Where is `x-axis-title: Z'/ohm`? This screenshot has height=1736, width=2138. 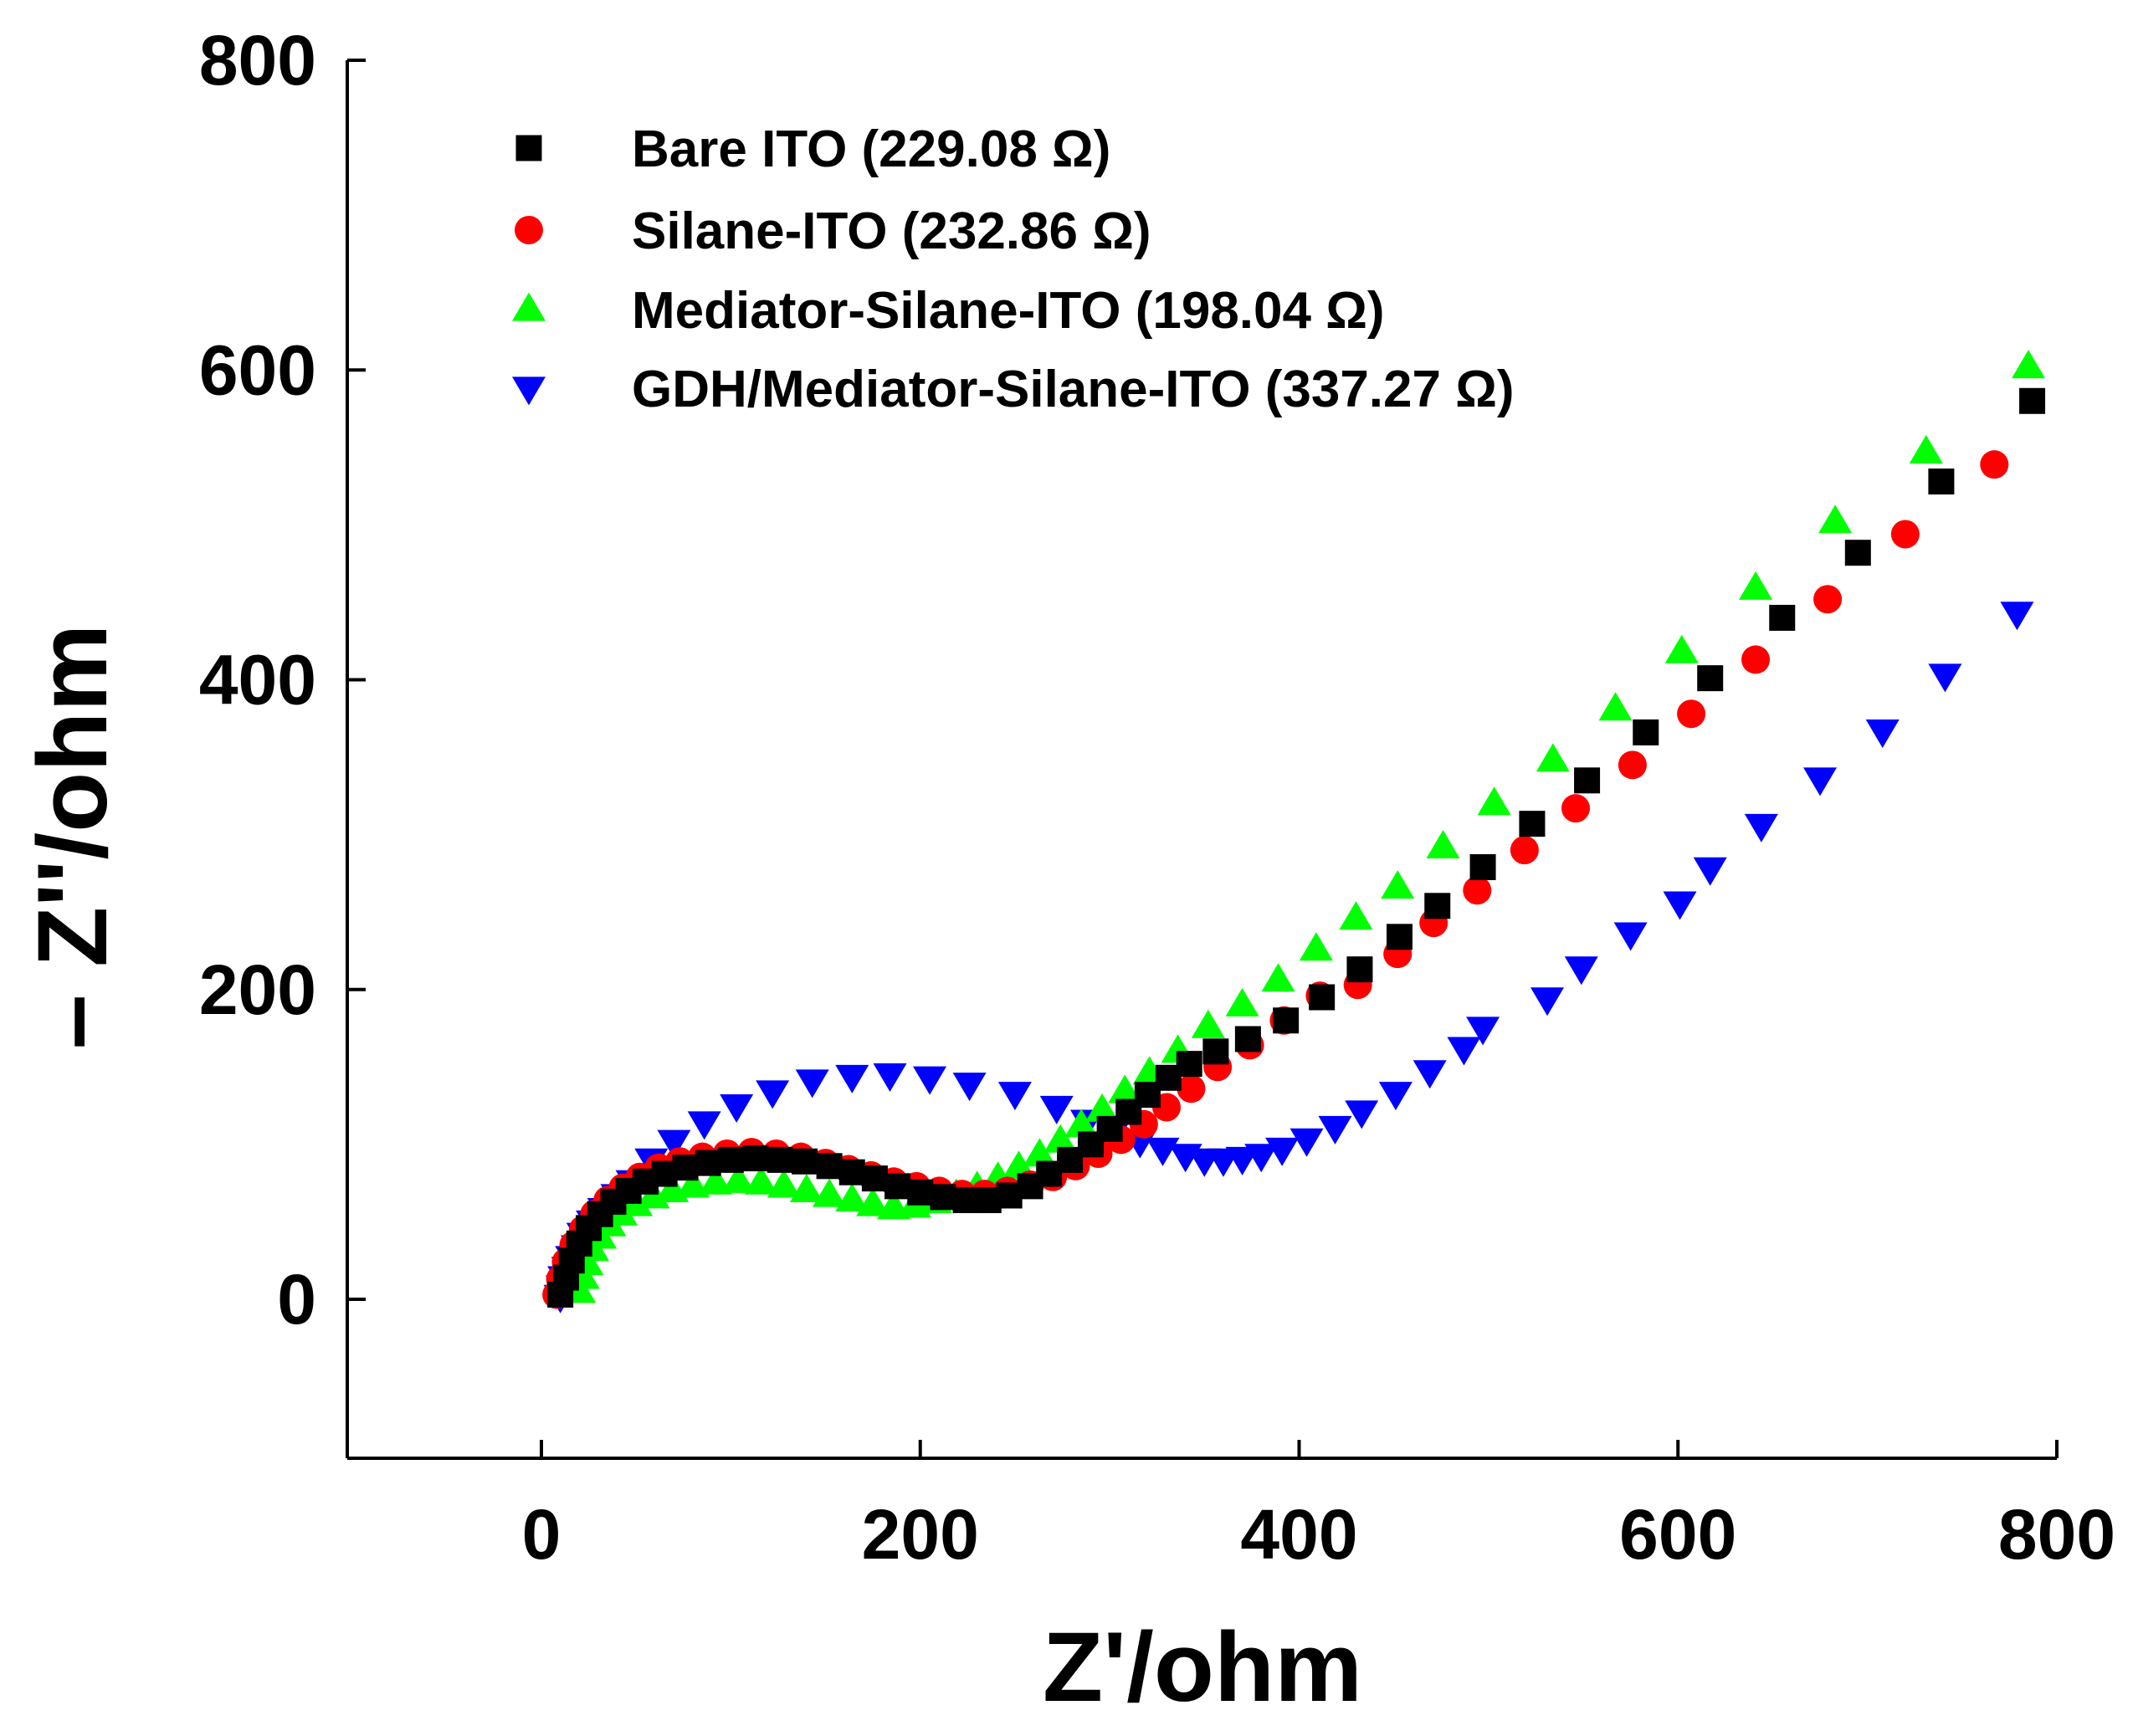 x-axis-title: Z'/ohm is located at coordinates (1202, 1667).